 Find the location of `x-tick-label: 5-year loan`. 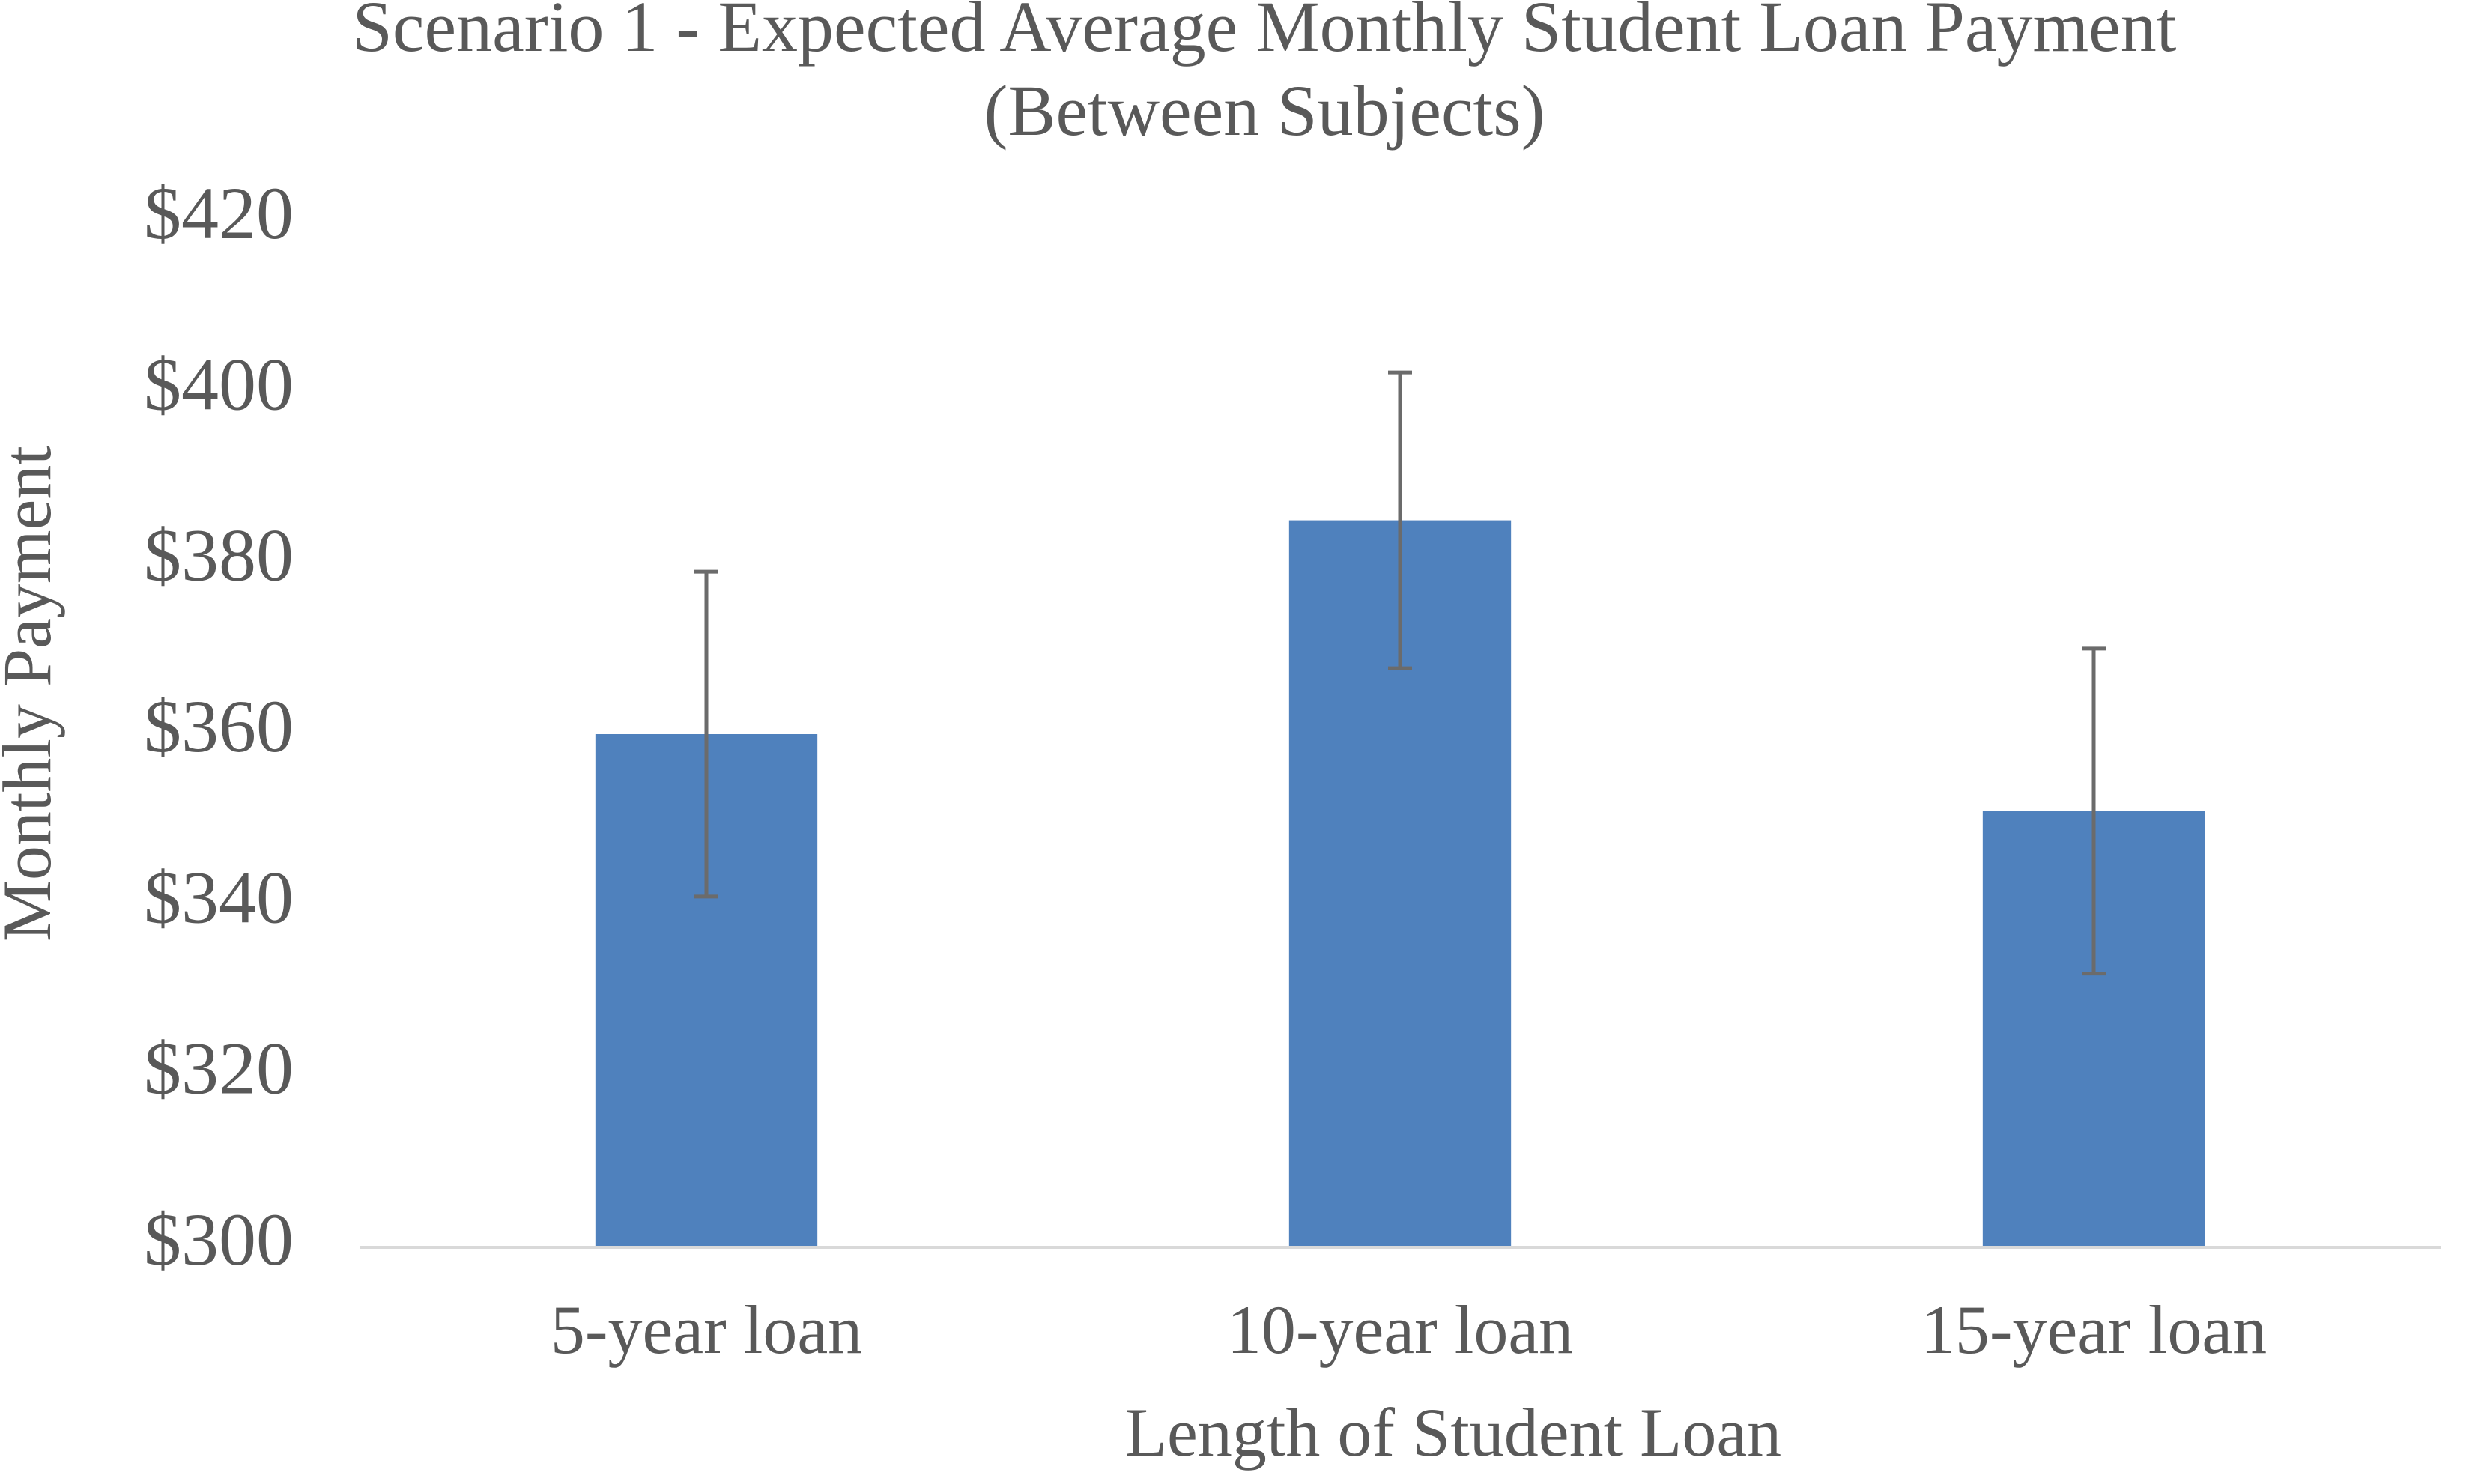

x-tick-label: 5-year loan is located at coordinates (707, 1329).